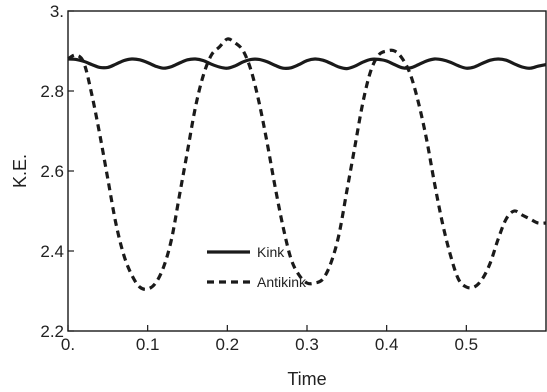 This screenshot has height=392, width=547. Describe the element at coordinates (57, 11) in the screenshot. I see `y-tick-label: 3.` at that location.